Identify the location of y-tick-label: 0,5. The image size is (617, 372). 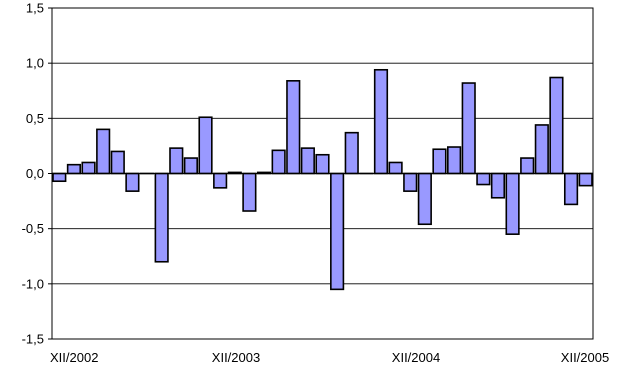
(35, 118).